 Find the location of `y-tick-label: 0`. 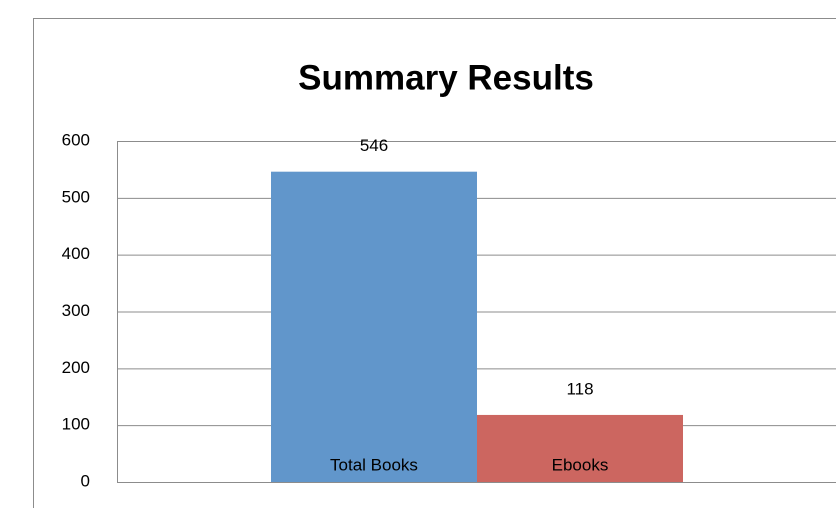

y-tick-label: 0 is located at coordinates (85, 480).